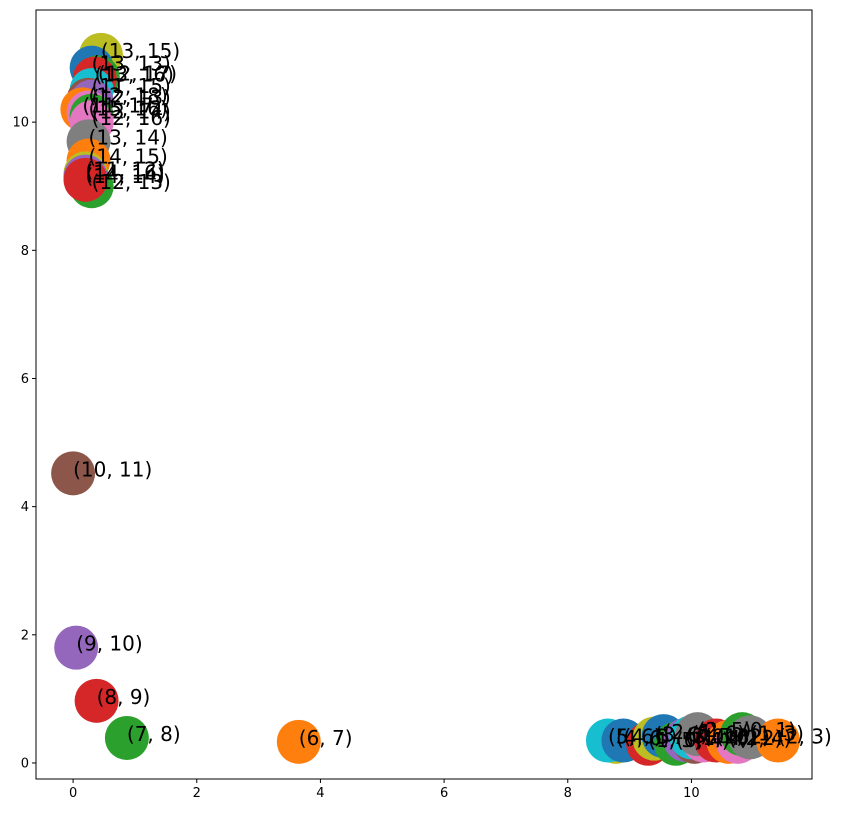 The image size is (846, 813). Describe the element at coordinates (25, 379) in the screenshot. I see `y-tick-label: 6` at that location.